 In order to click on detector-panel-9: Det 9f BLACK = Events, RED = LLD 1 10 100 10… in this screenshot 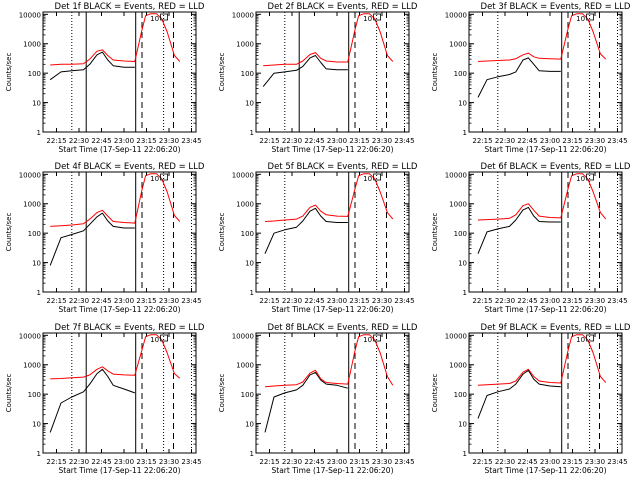, I will do `click(531, 399)`.